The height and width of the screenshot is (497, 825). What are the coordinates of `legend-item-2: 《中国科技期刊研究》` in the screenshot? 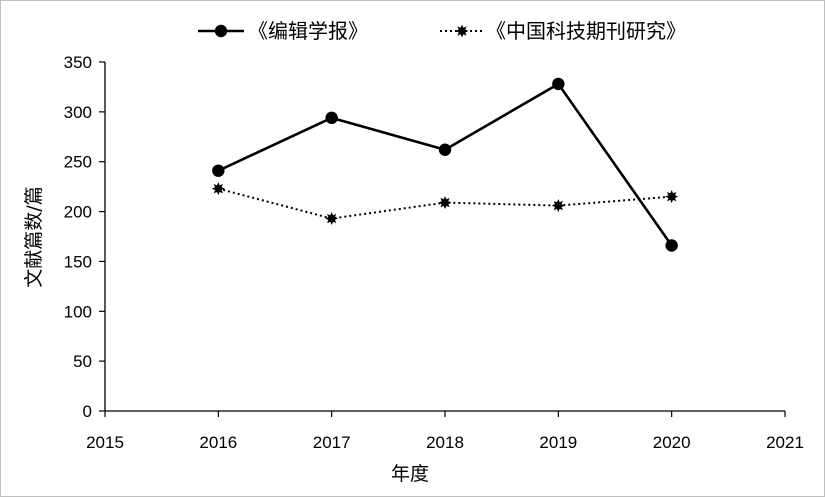 It's located at (563, 31).